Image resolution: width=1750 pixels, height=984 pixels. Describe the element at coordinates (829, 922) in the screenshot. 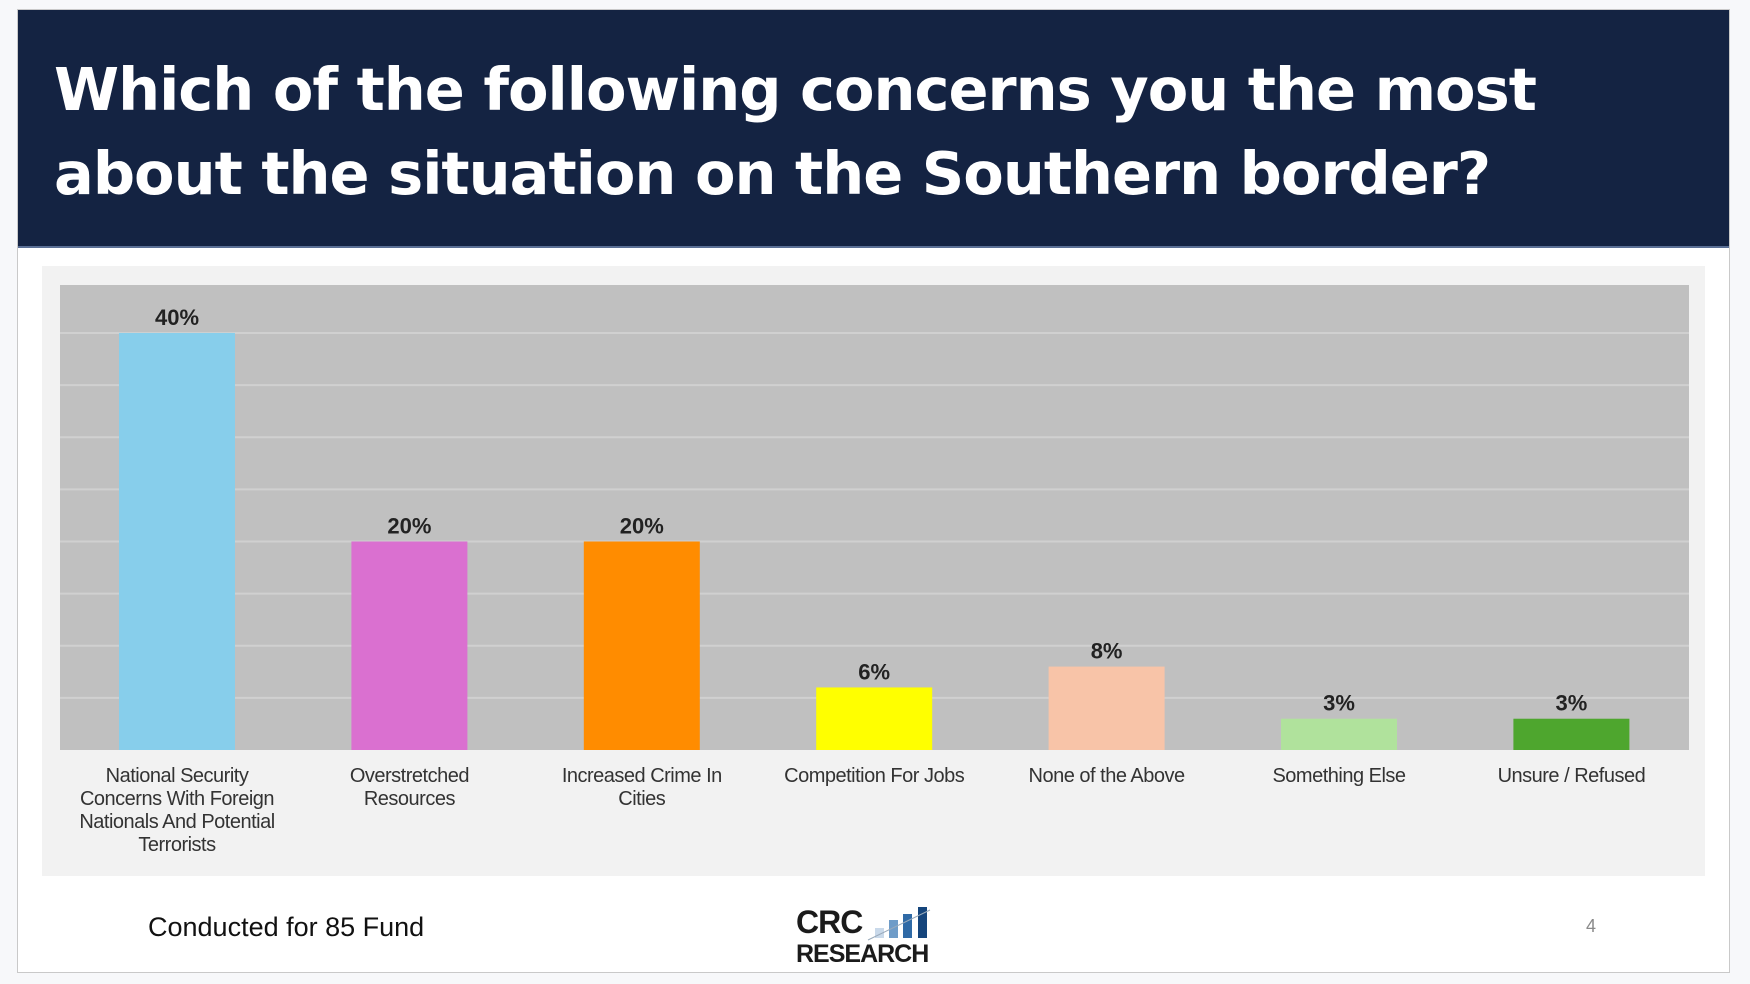

I see `logo-text: CRC` at that location.